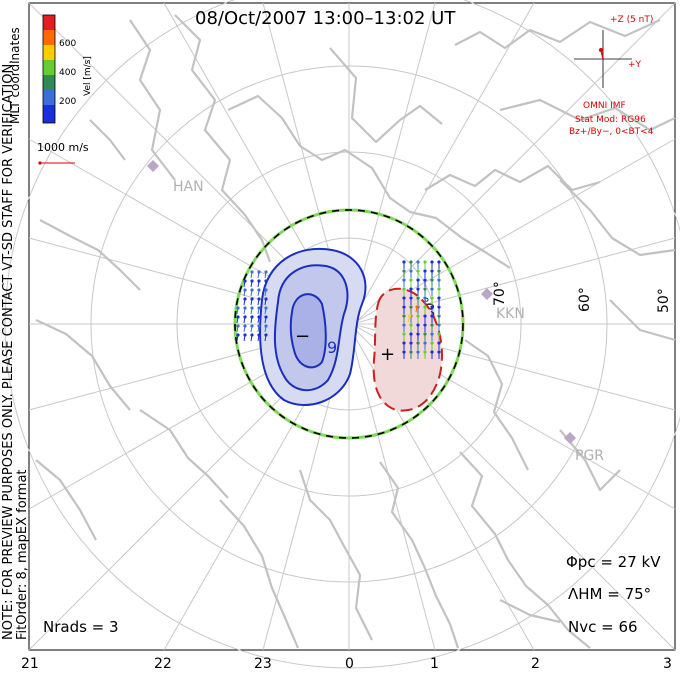 The height and width of the screenshot is (674, 680). What do you see at coordinates (510, 314) in the screenshot?
I see `station-kkn-label: KKN` at bounding box center [510, 314].